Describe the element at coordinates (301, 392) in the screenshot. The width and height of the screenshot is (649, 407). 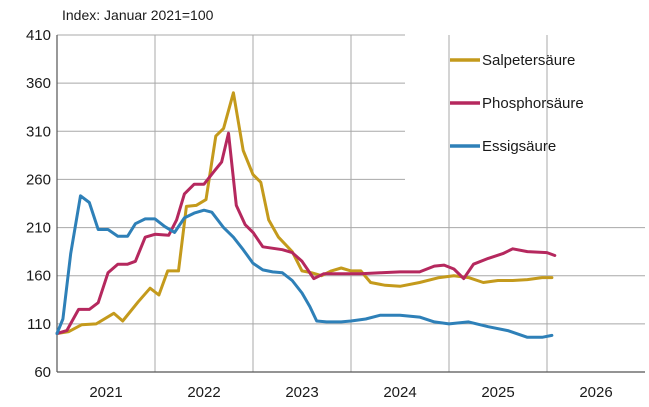
I see `x-tick-label: 2023` at that location.